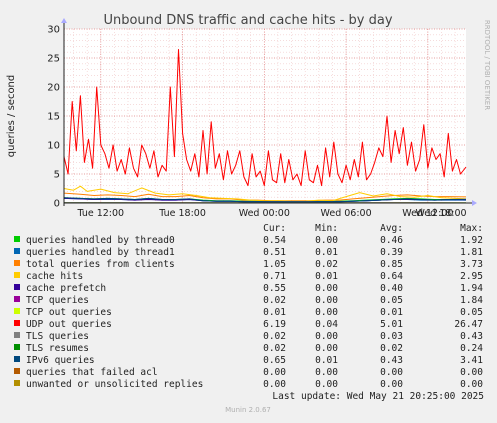 This screenshot has height=423, width=497. I want to click on munin-version: Munin 2.0.67, so click(248, 410).